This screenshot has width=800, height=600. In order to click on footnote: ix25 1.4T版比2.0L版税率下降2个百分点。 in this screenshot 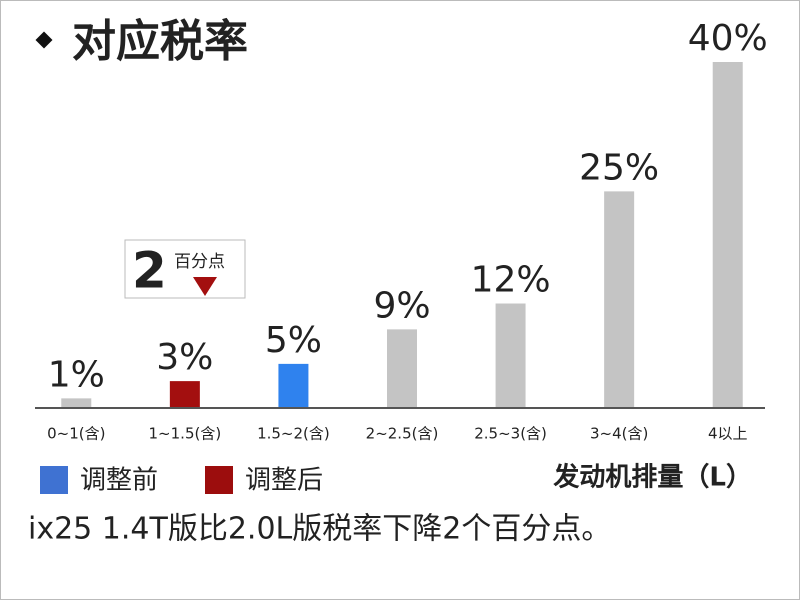, I will do `click(319, 529)`.